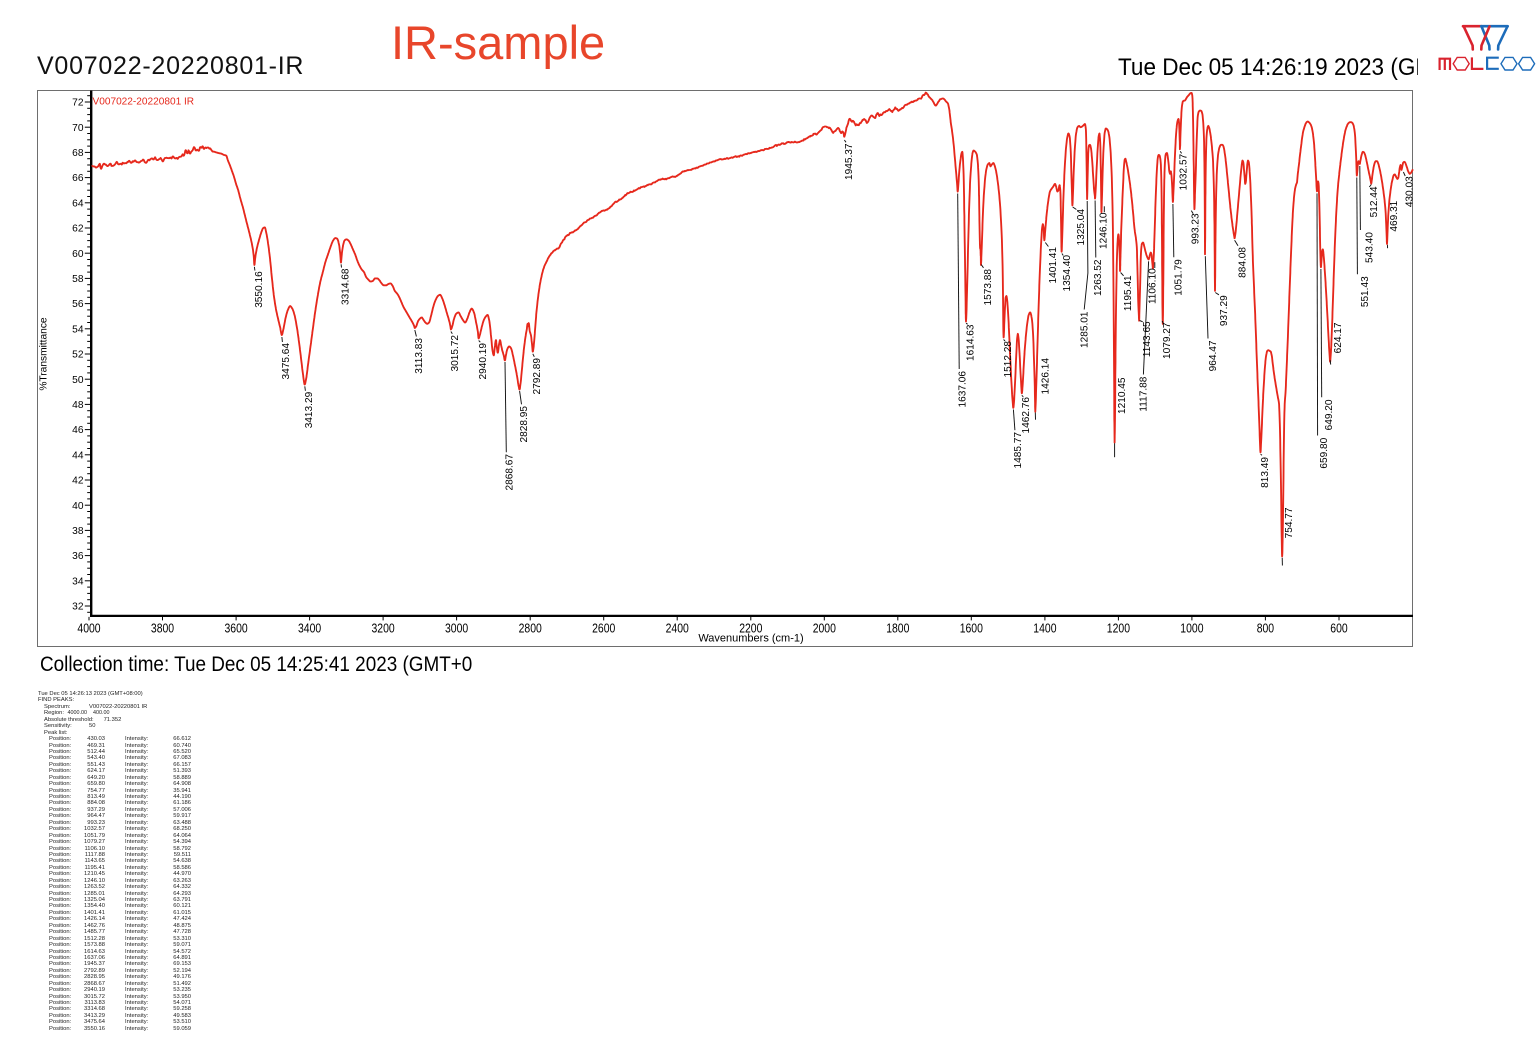 The width and height of the screenshot is (1538, 1048). I want to click on svg-text: 3314.68, so click(345, 286).